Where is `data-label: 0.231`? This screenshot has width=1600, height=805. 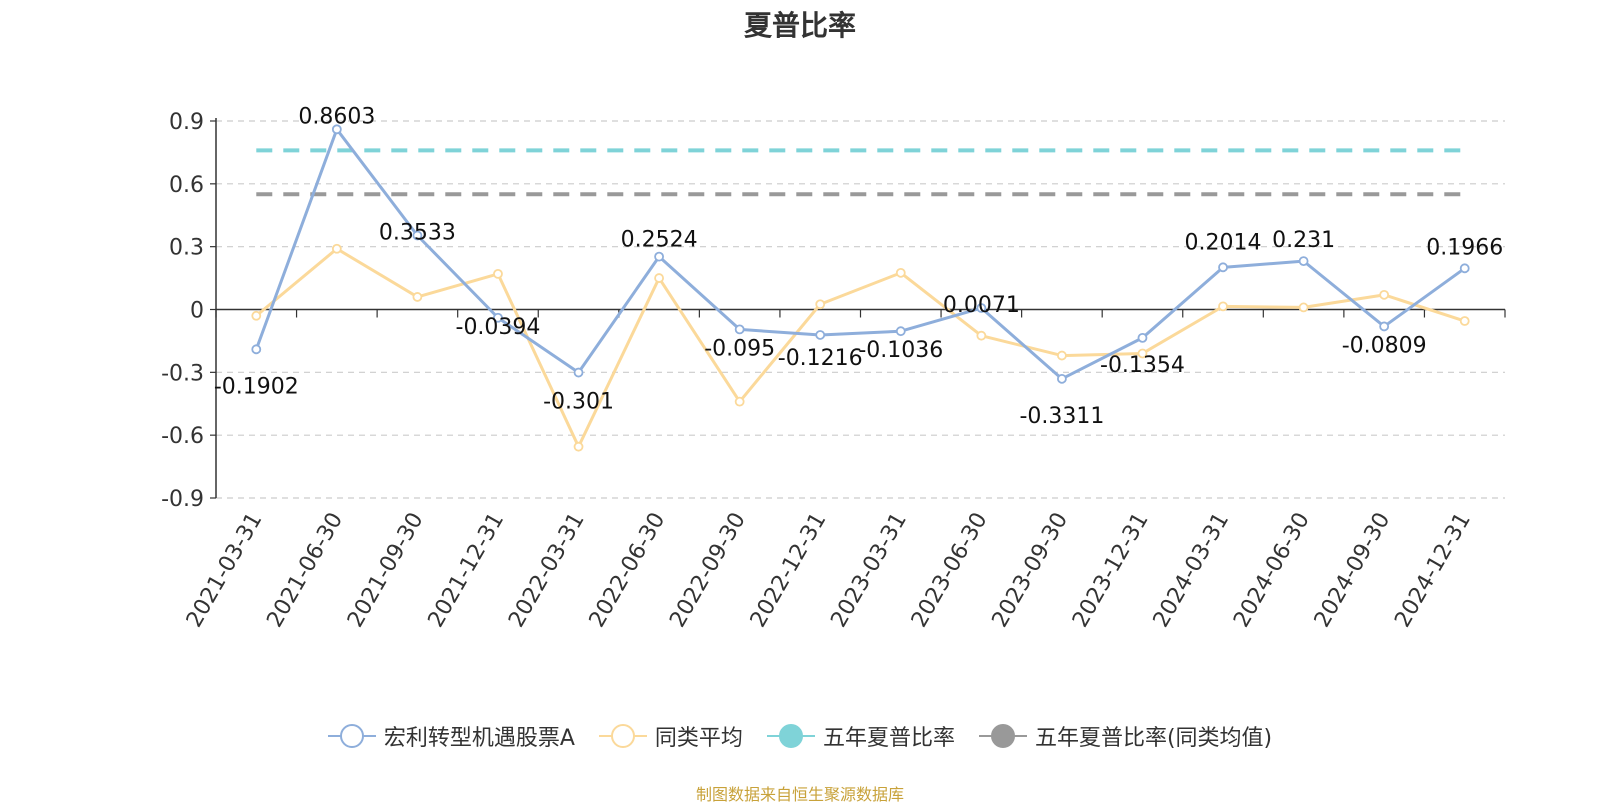
data-label: 0.231 is located at coordinates (1303, 240).